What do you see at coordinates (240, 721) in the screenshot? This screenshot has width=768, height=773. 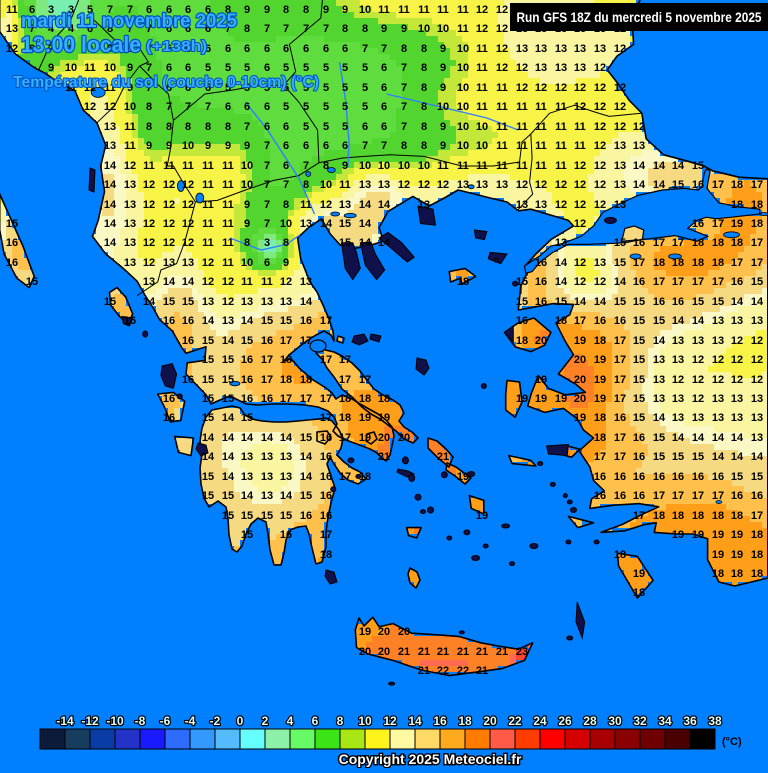 I see `svg-text: 0` at bounding box center [240, 721].